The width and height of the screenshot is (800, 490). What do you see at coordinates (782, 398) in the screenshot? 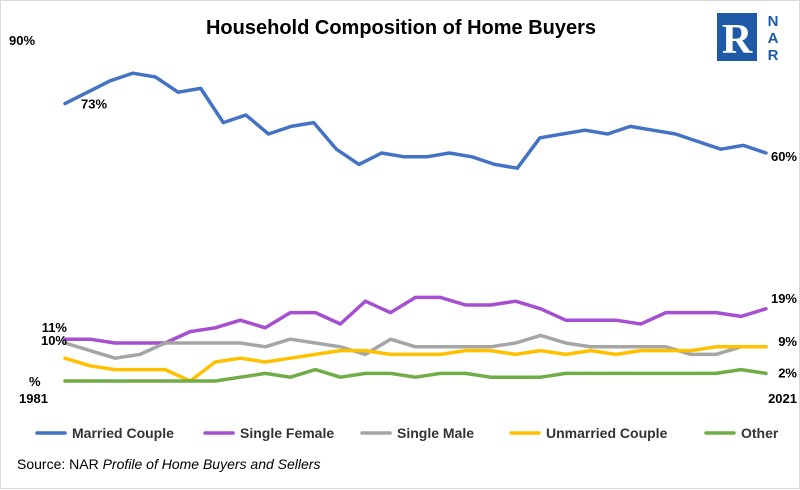
I see `x-axis-end-label: 2021` at bounding box center [782, 398].